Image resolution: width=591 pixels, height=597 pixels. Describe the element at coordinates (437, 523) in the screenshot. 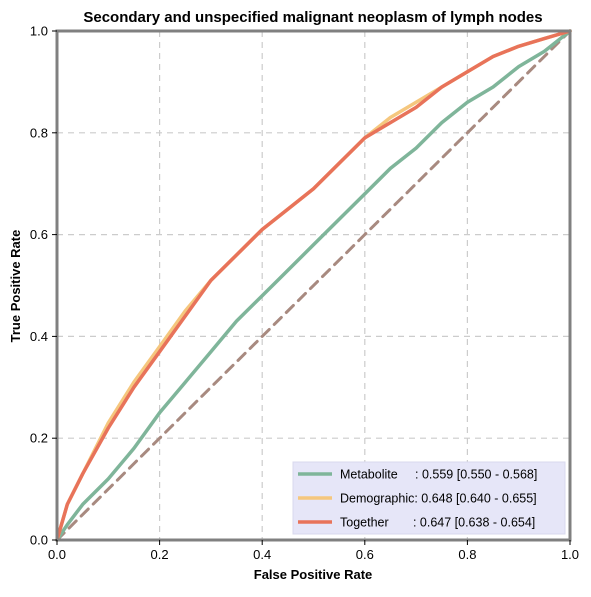

I see `legend-label-together: Together : 0.647 [0.638 - 0.654]` at that location.